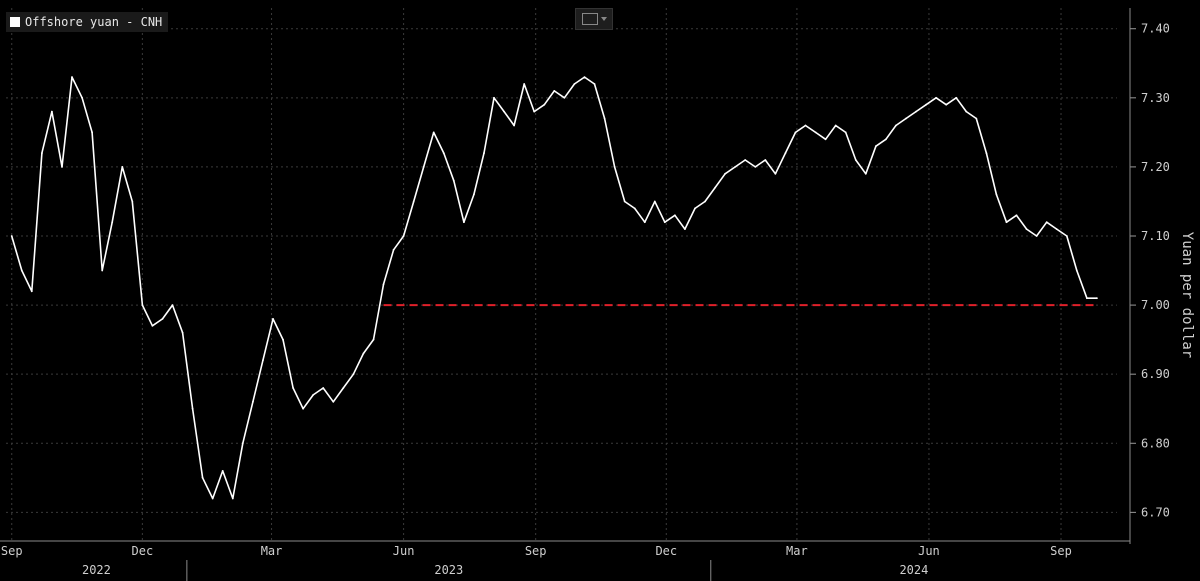 Image resolution: width=1200 pixels, height=581 pixels. I want to click on y-axis-label: Yuan per dollar, so click(1187, 295).